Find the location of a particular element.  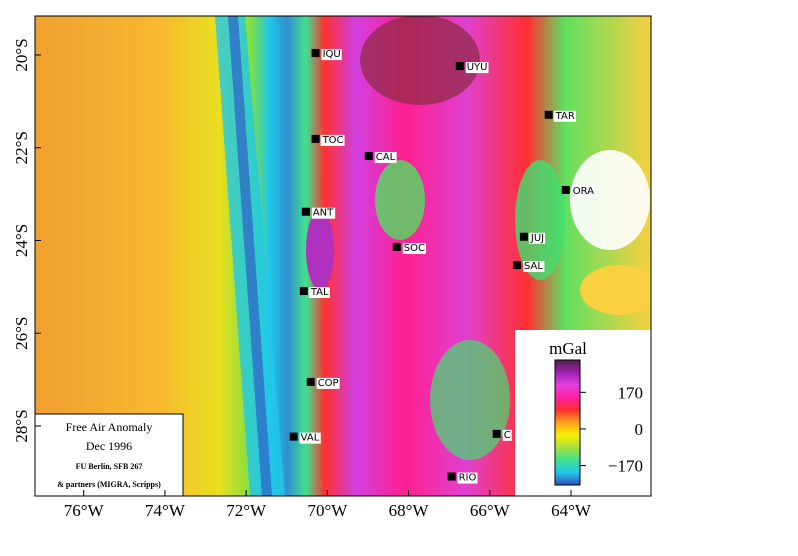

city-label: SOC is located at coordinates (414, 248).